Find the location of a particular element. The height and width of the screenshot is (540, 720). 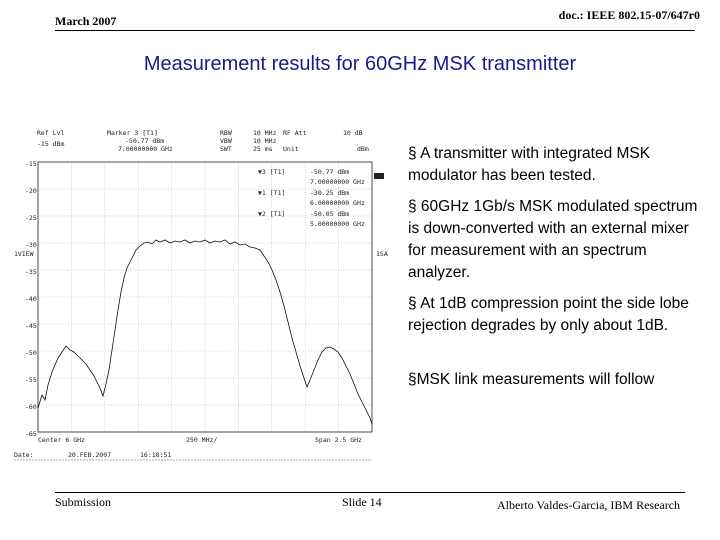

y-label: -20 is located at coordinates (31, 191).